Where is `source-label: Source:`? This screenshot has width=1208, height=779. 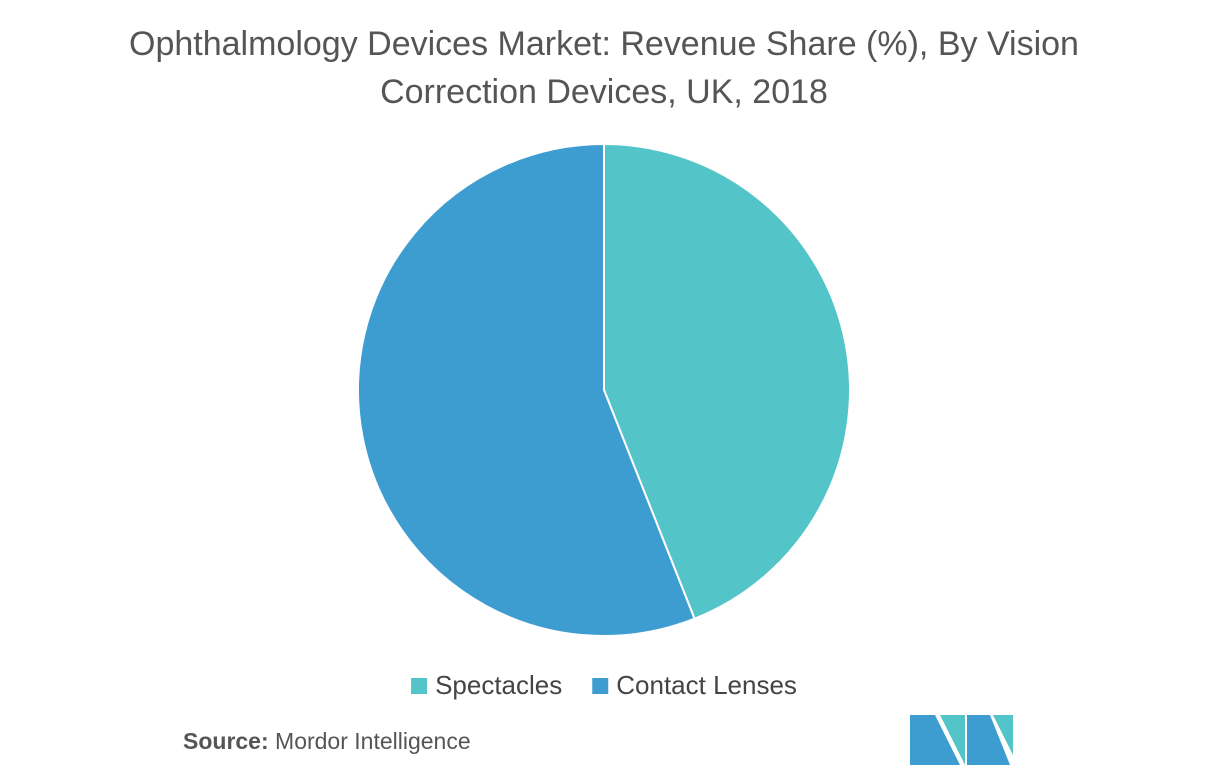 source-label: Source: is located at coordinates (226, 741).